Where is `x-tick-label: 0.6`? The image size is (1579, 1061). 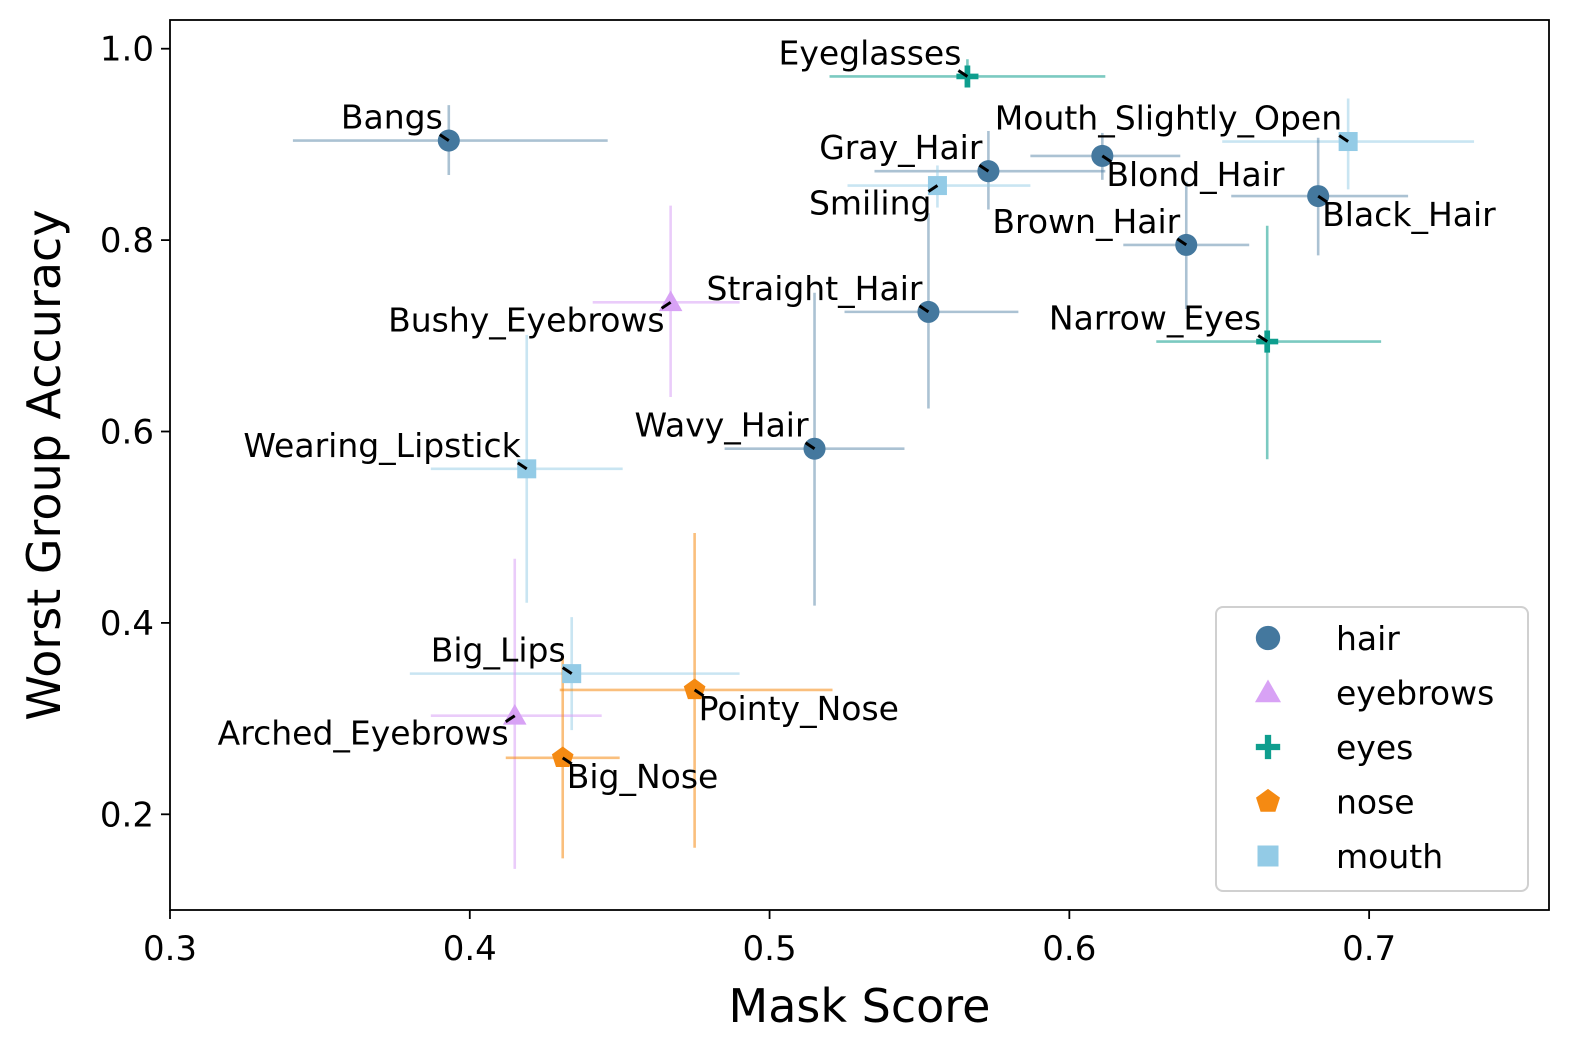 x-tick-label: 0.6 is located at coordinates (1069, 949).